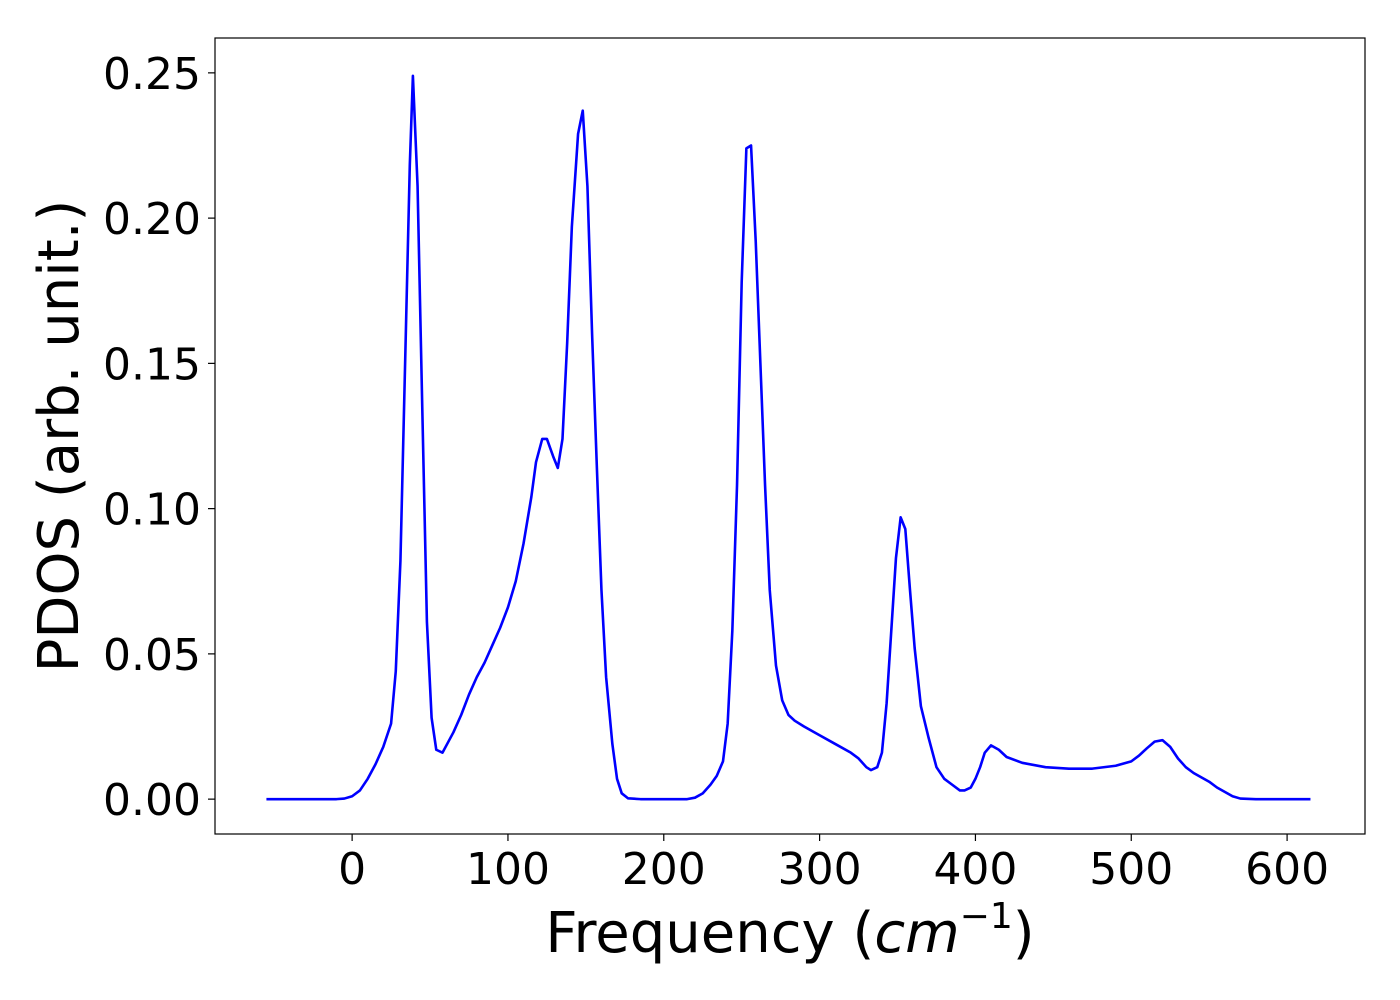 The height and width of the screenshot is (1000, 1400). Describe the element at coordinates (152, 510) in the screenshot. I see `y-tick-label: 0.10` at that location.